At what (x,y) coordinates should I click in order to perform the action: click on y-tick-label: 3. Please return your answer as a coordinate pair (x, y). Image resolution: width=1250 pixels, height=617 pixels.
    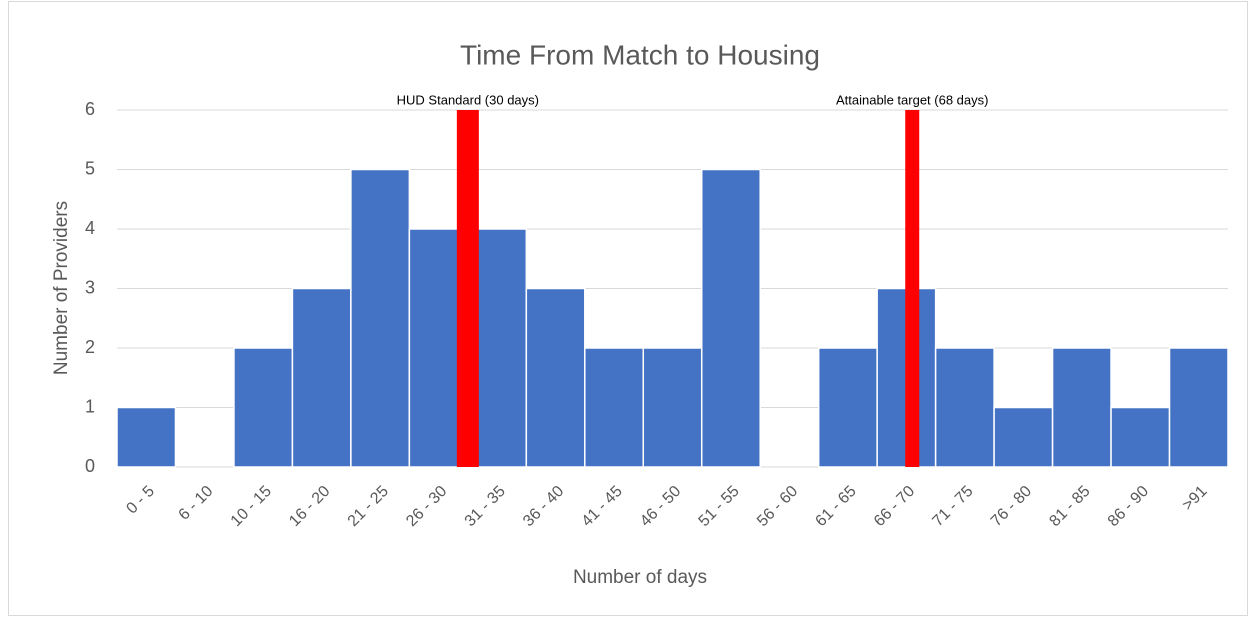
    Looking at the image, I should click on (90, 287).